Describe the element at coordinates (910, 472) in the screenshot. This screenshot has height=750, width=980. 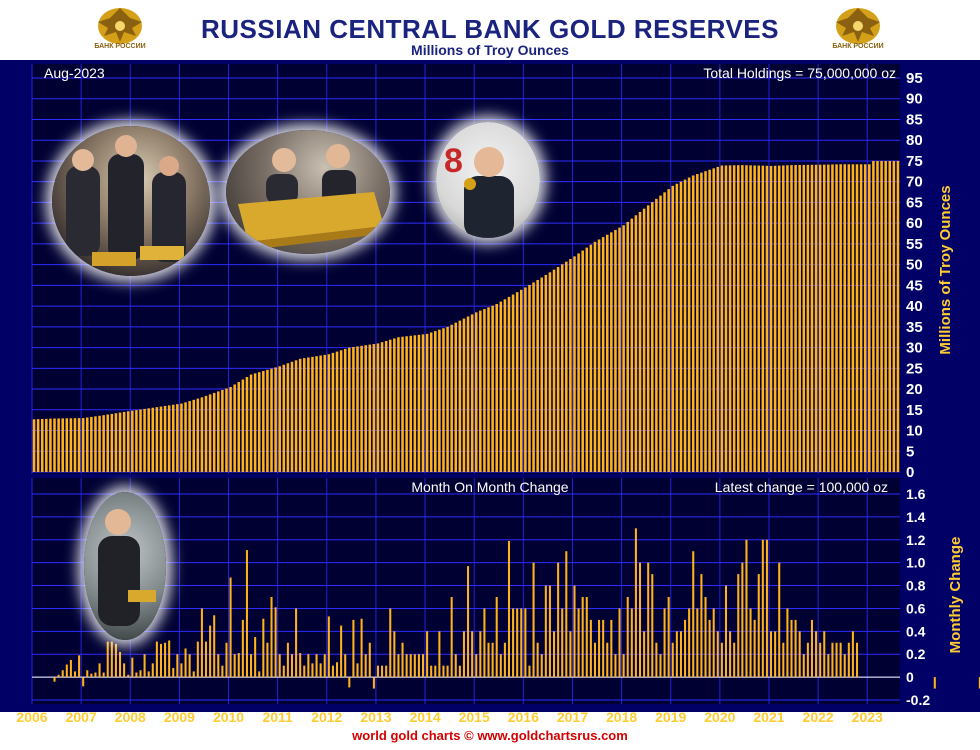
I see `y-tick-label-top: 0` at that location.